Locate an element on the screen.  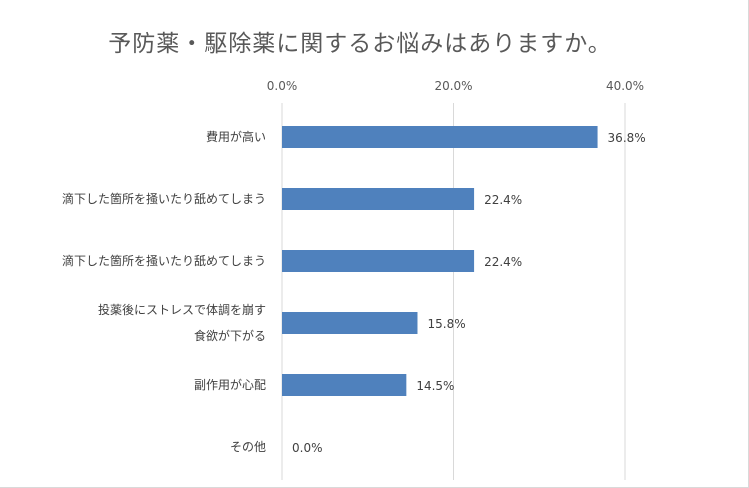
category-label-0: 費用が高い is located at coordinates (236, 136).